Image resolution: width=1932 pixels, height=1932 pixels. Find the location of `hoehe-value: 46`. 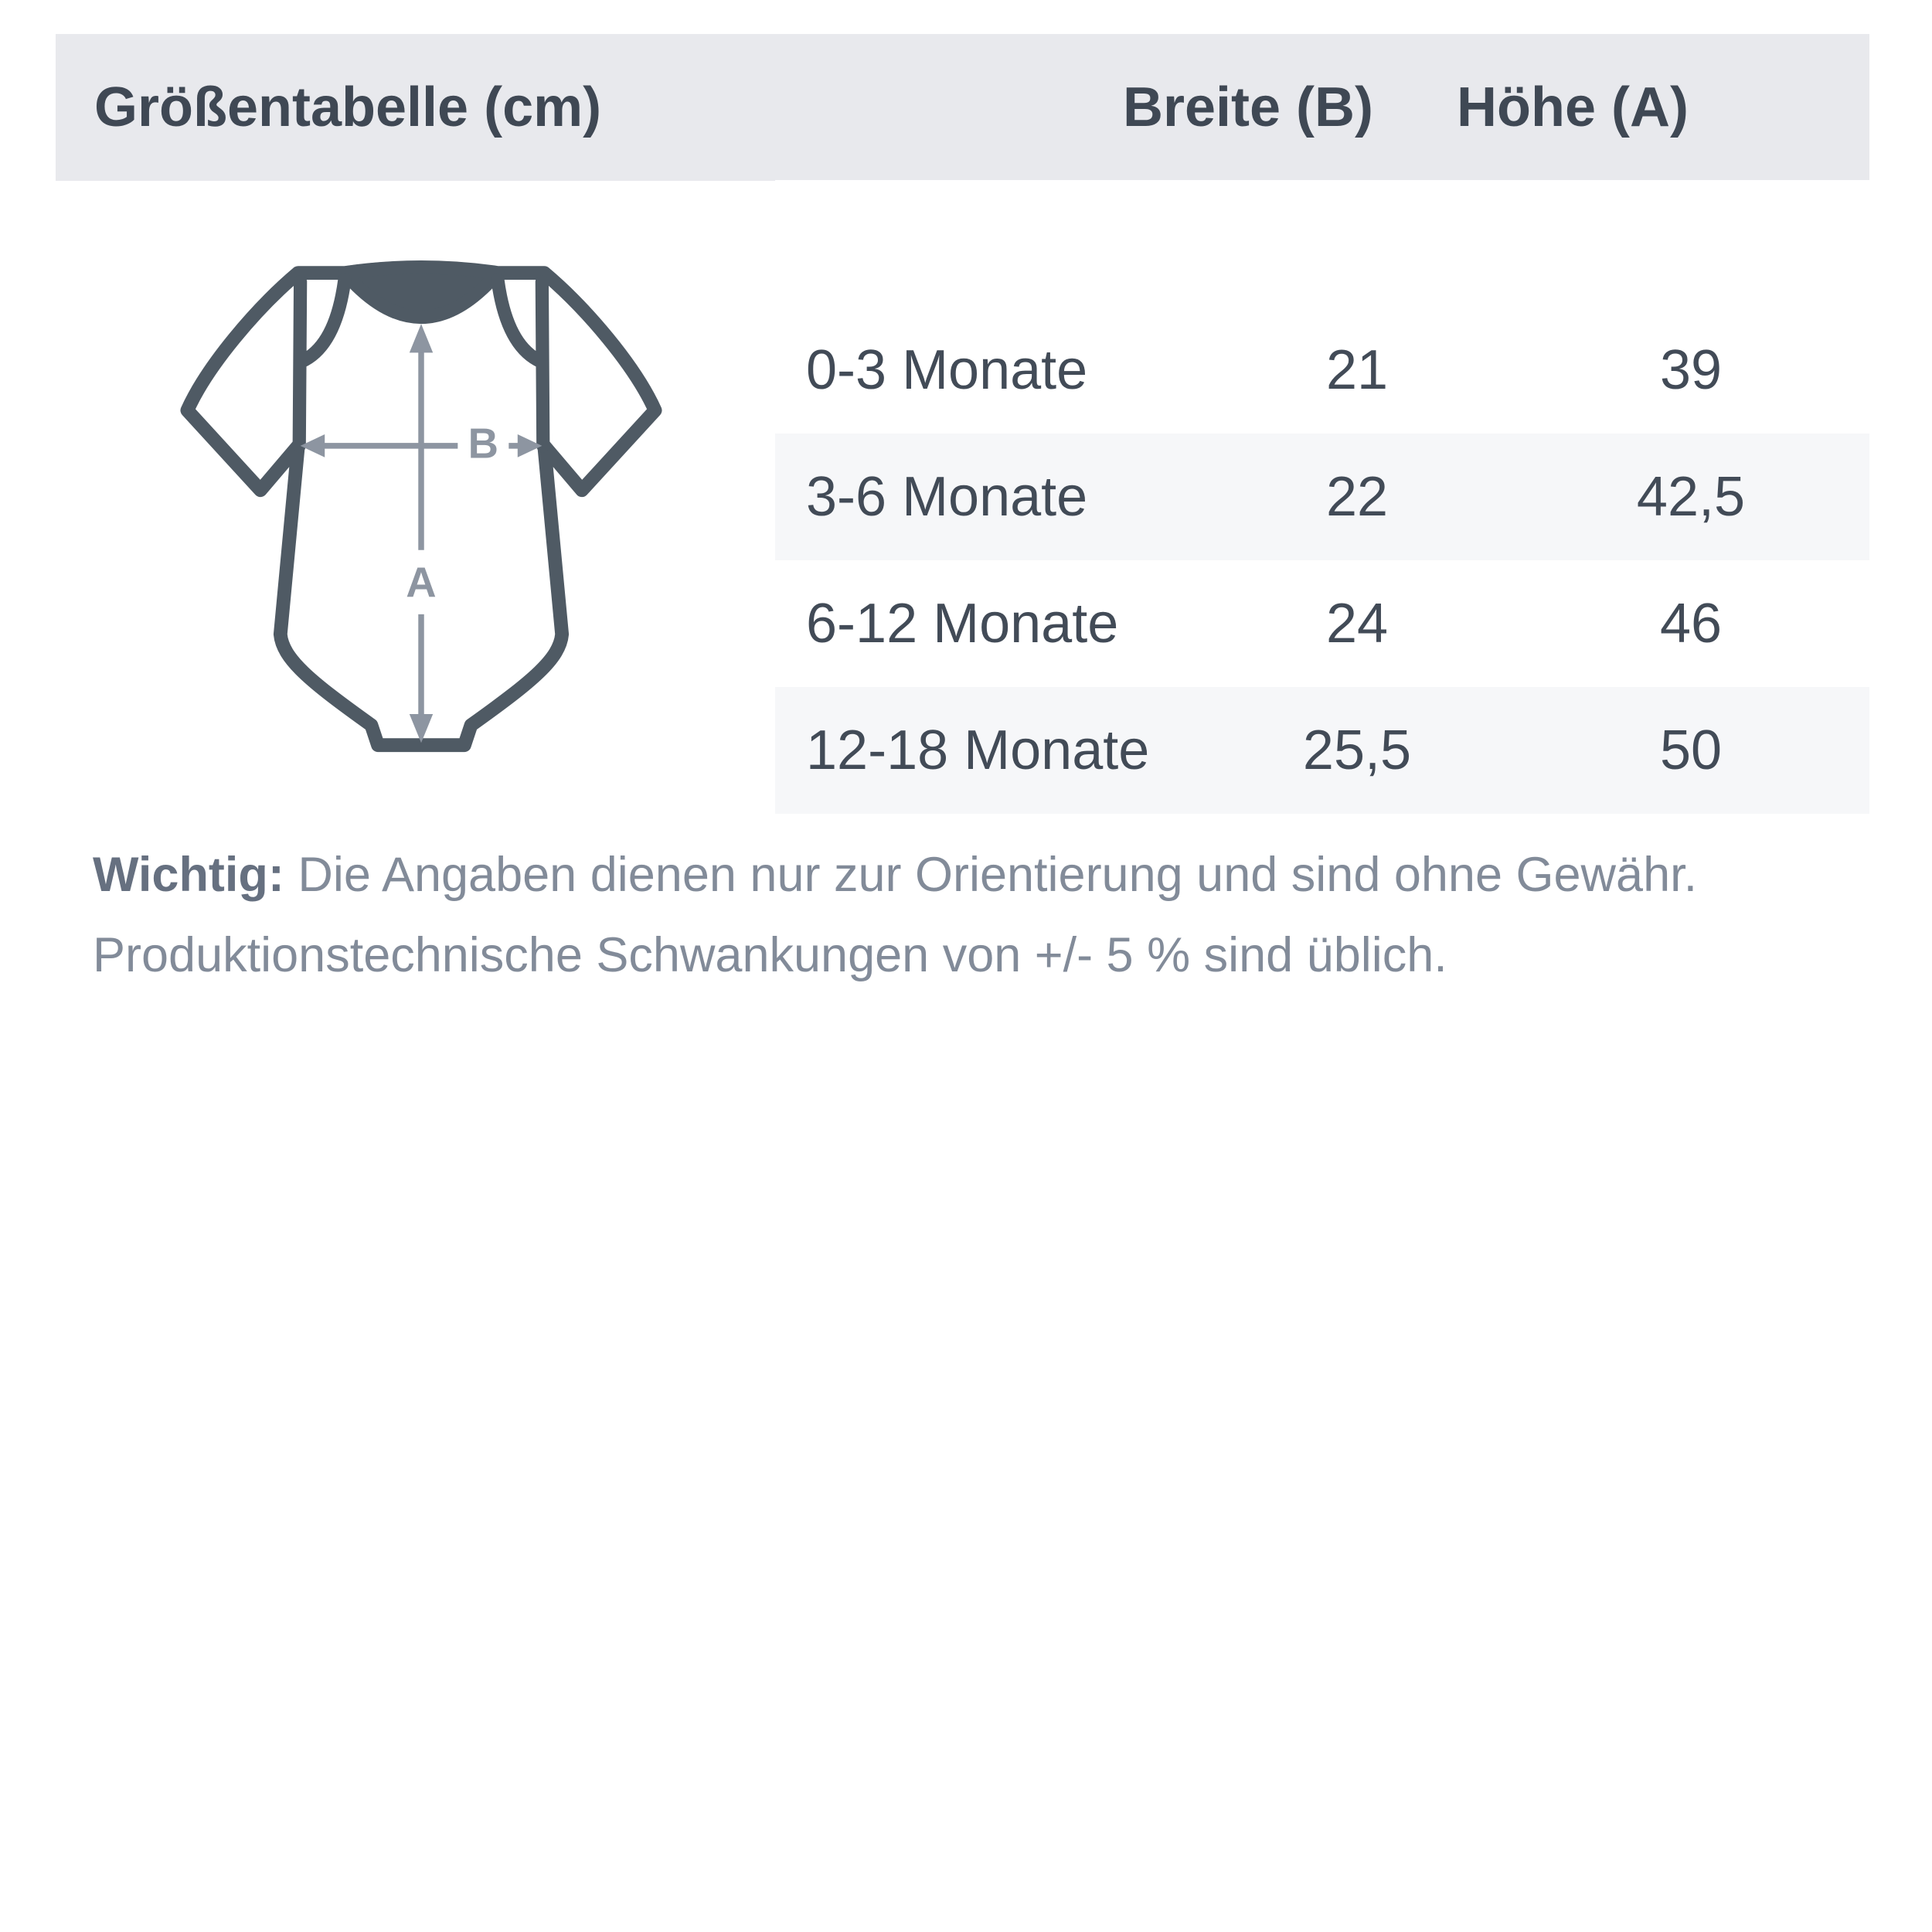

hoehe-value: 46 is located at coordinates (1691, 624).